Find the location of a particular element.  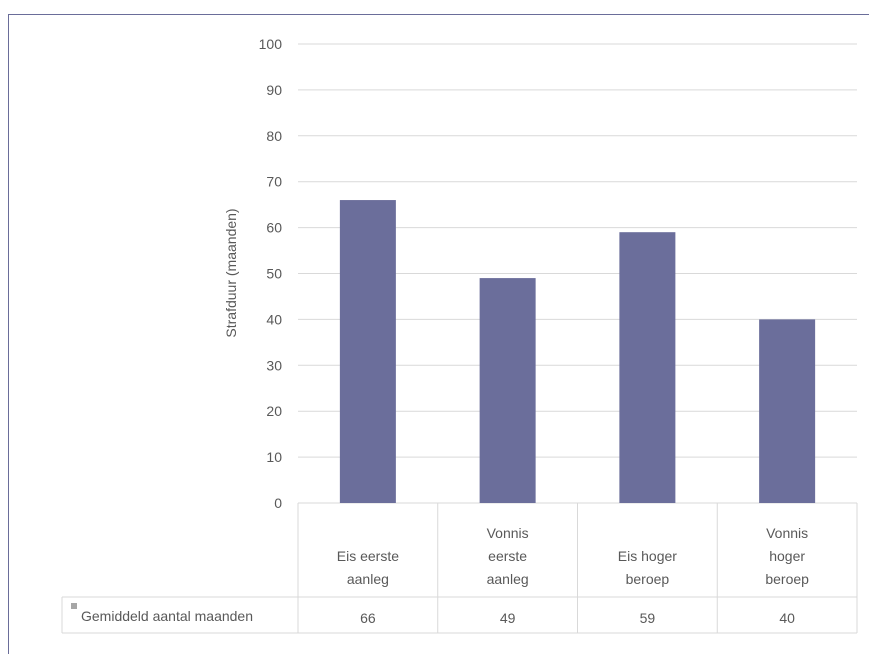

y-tick-label: 30 is located at coordinates (274, 365).